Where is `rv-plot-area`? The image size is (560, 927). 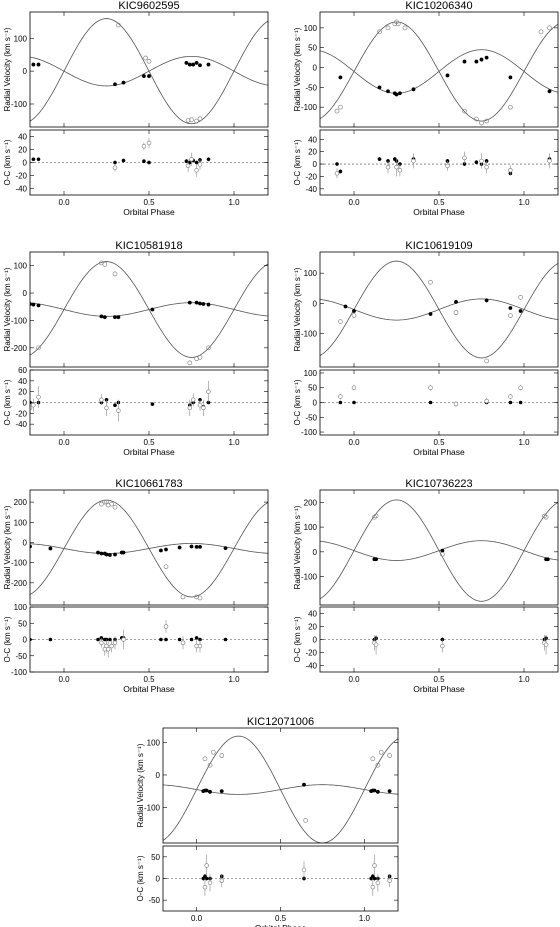
rv-plot-area is located at coordinates (149, 313).